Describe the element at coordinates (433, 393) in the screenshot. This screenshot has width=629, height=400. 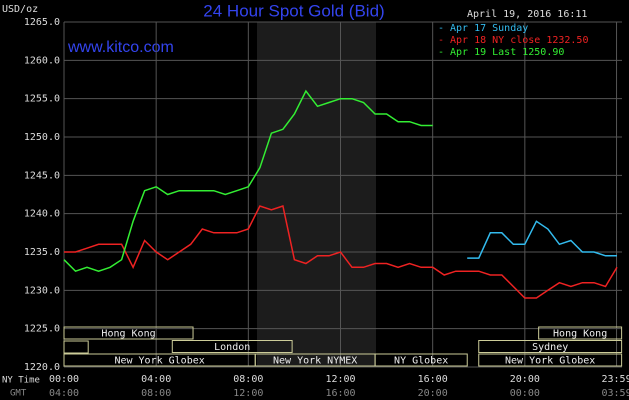
I see `x2-tick-label: 20:00` at that location.